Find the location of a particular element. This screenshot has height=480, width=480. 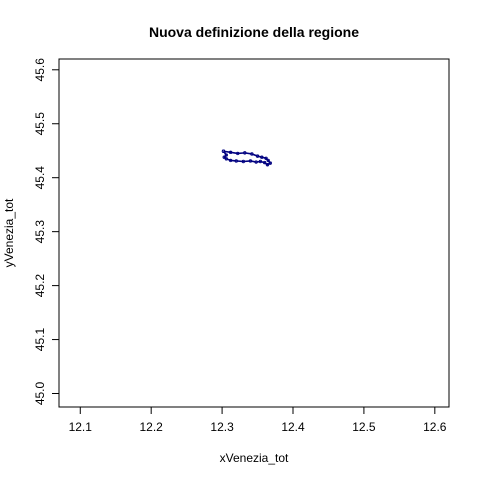

region-outline-line is located at coordinates (247, 158).